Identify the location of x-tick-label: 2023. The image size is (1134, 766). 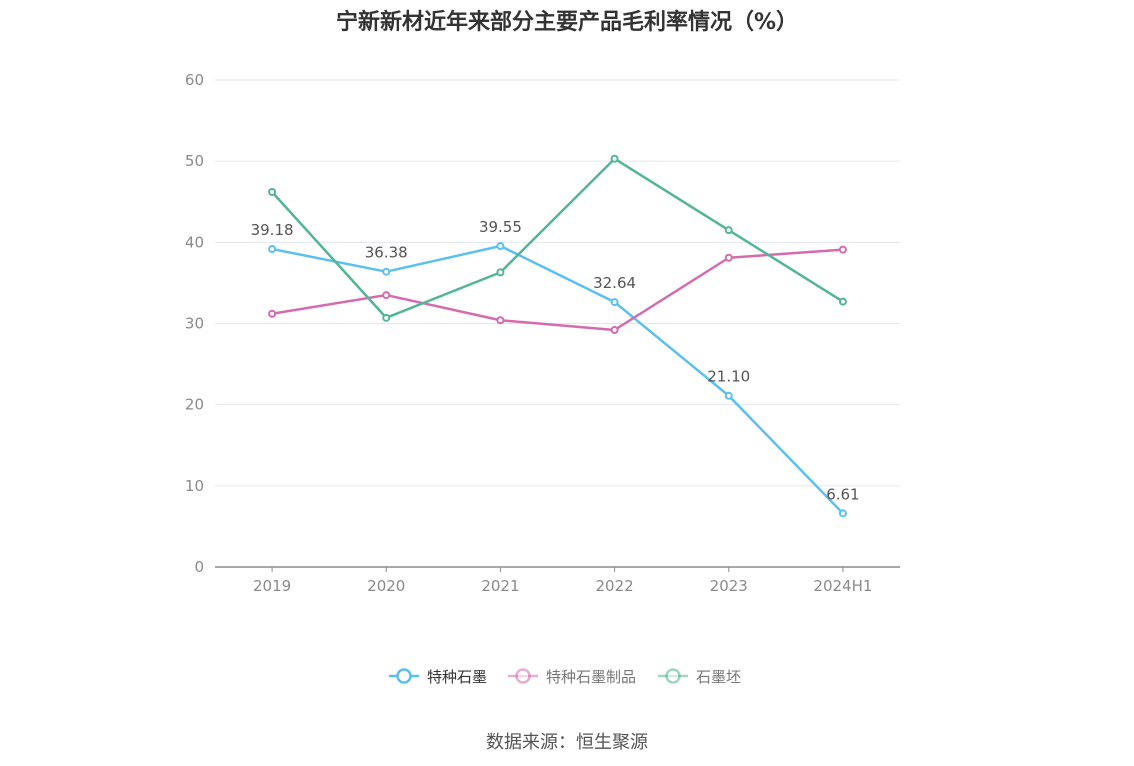
(729, 586).